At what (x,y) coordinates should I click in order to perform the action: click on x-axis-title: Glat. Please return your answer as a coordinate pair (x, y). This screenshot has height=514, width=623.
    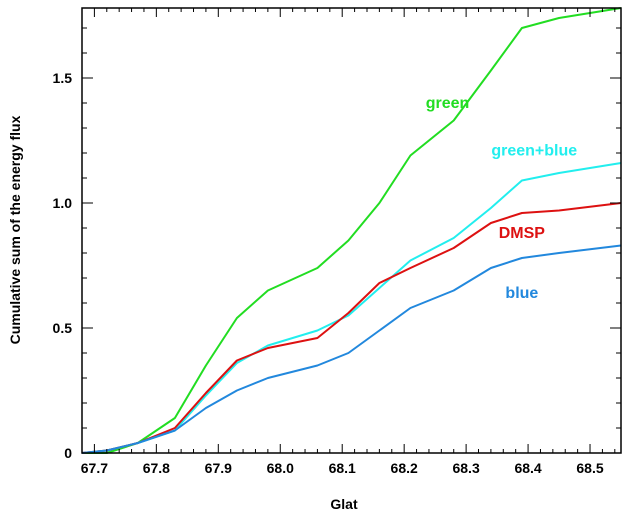
    Looking at the image, I should click on (344, 504).